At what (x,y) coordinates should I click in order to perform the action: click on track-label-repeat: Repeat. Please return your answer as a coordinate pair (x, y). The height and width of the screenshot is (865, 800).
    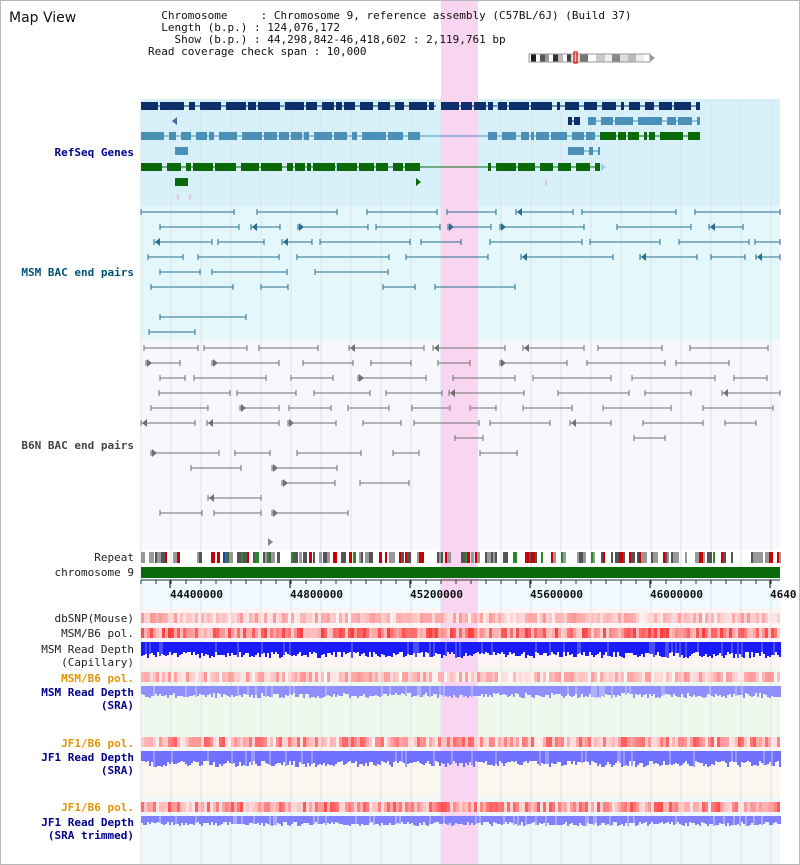
    Looking at the image, I should click on (114, 557).